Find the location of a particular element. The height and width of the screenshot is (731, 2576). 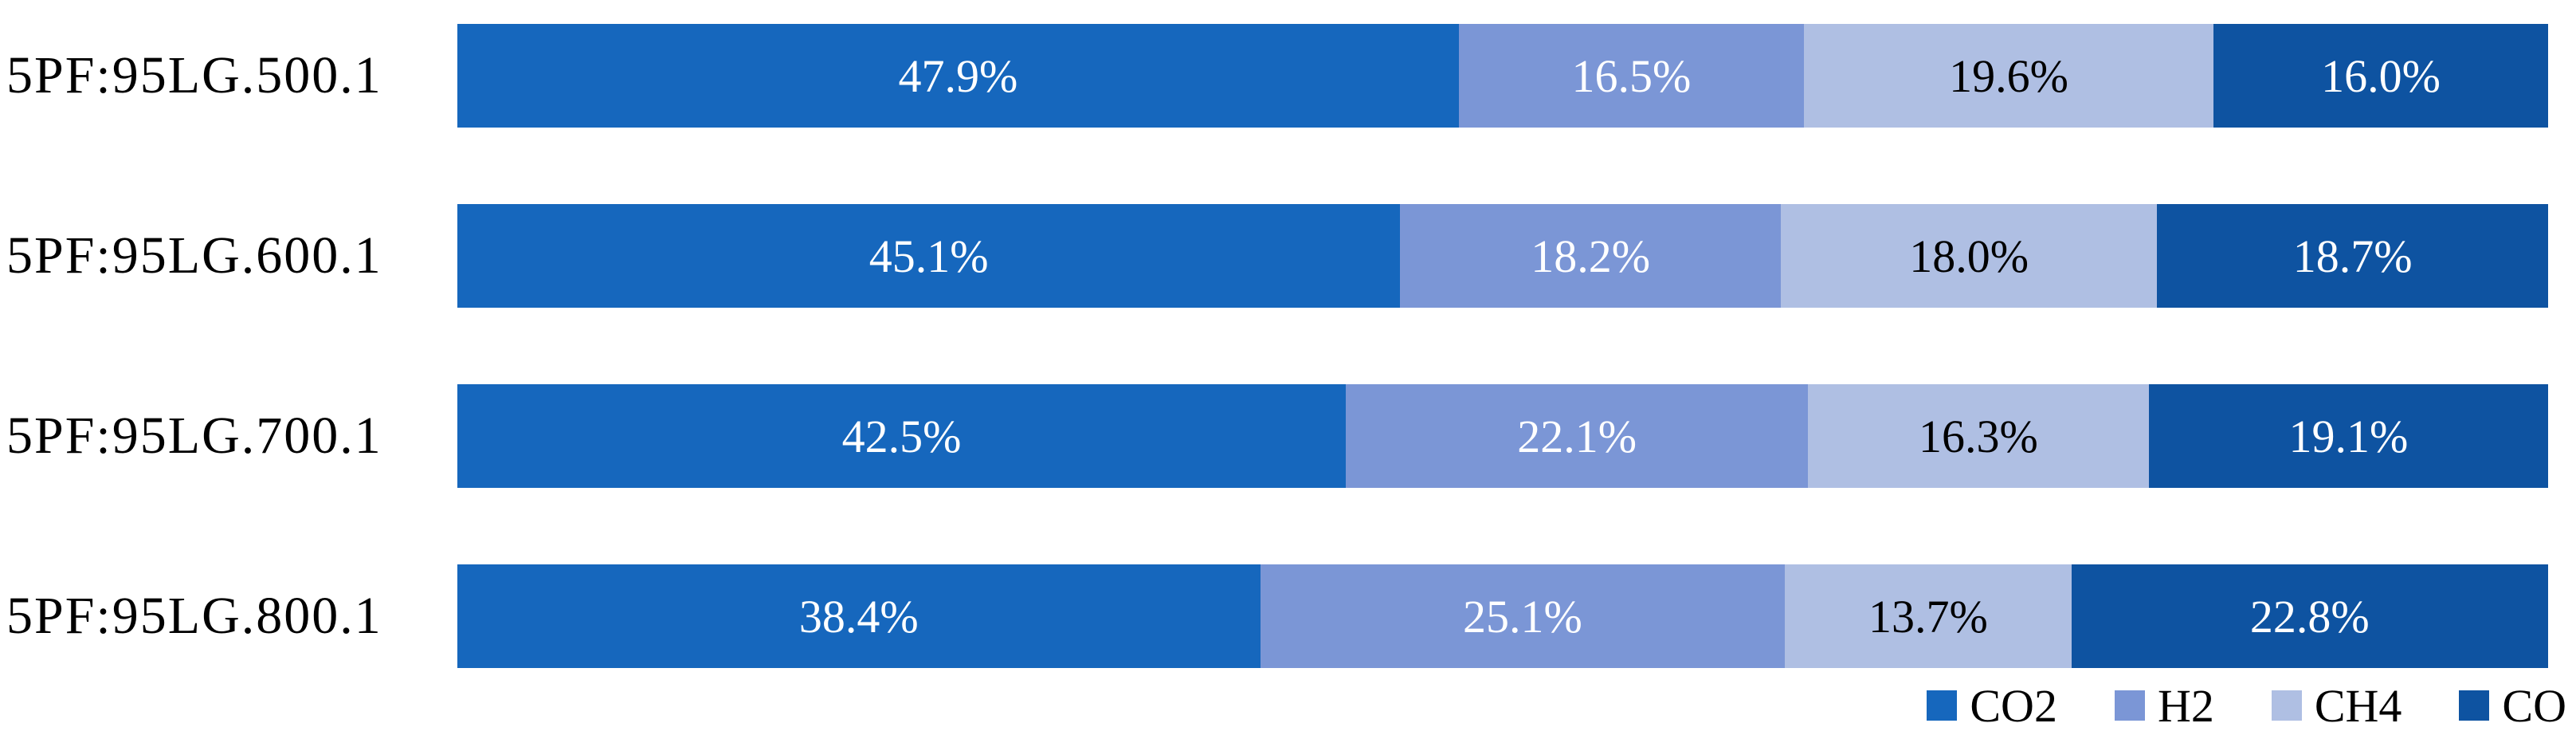

value-label: 16.5% is located at coordinates (1631, 75).